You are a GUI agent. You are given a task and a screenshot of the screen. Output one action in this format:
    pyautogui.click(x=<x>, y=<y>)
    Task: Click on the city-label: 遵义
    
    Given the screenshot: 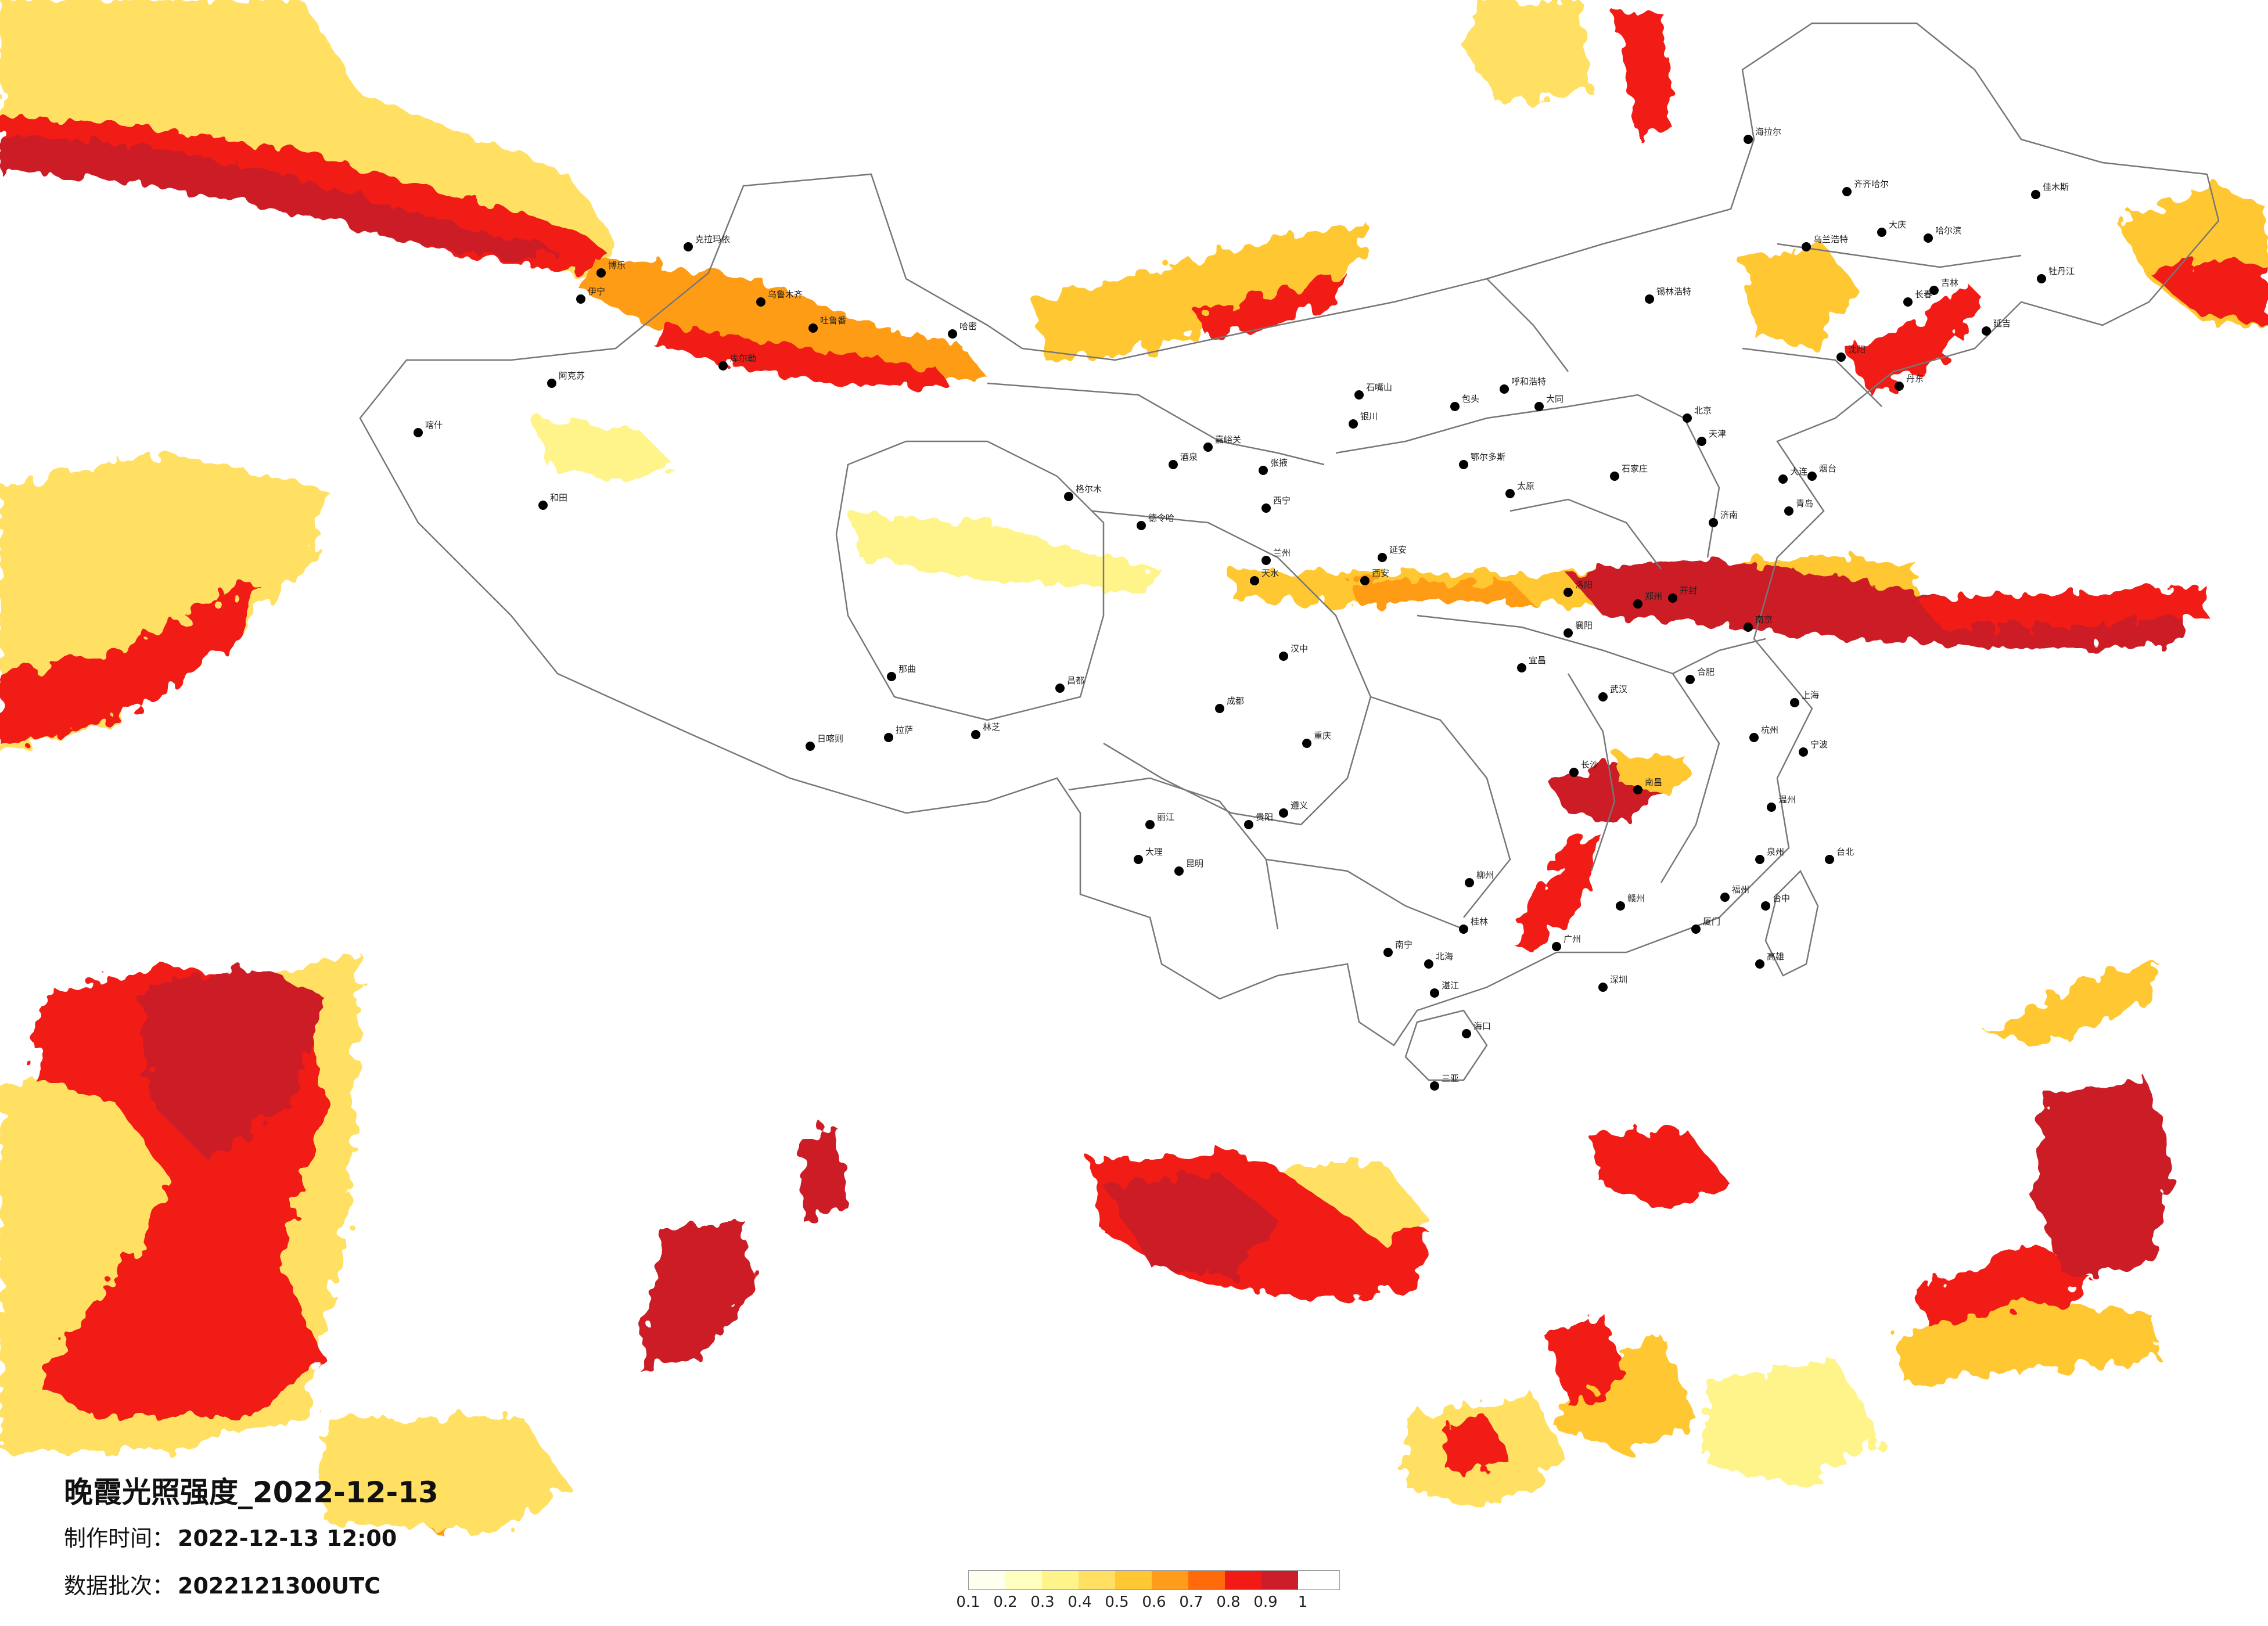 What is the action you would take?
    pyautogui.click(x=1299, y=806)
    